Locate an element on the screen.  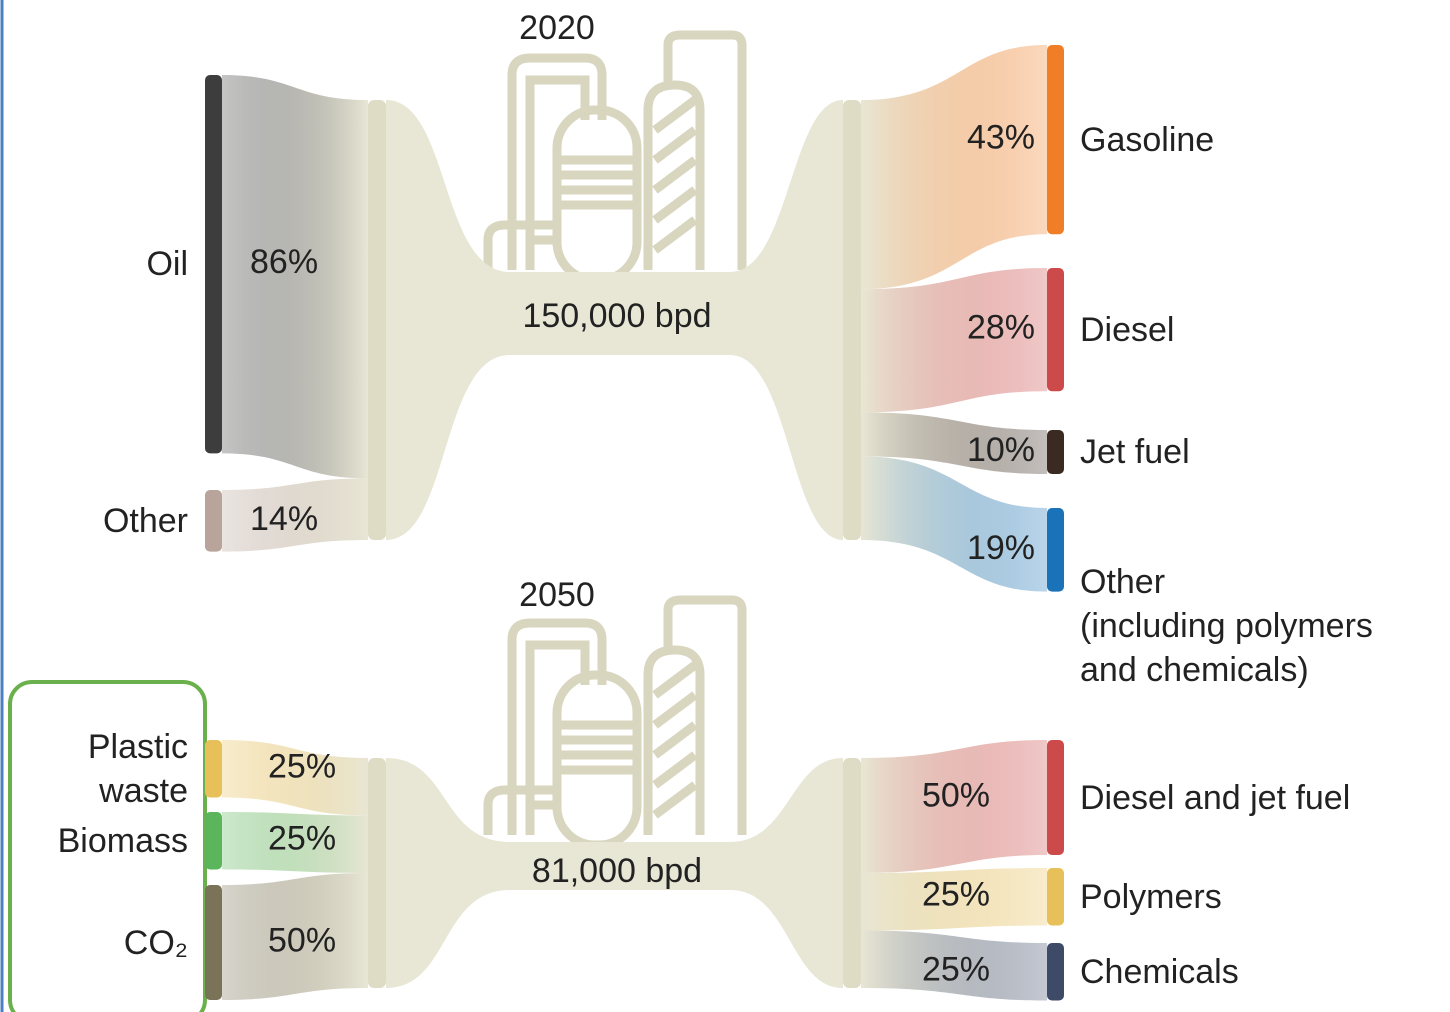
source-label: Oil is located at coordinates (167, 264).